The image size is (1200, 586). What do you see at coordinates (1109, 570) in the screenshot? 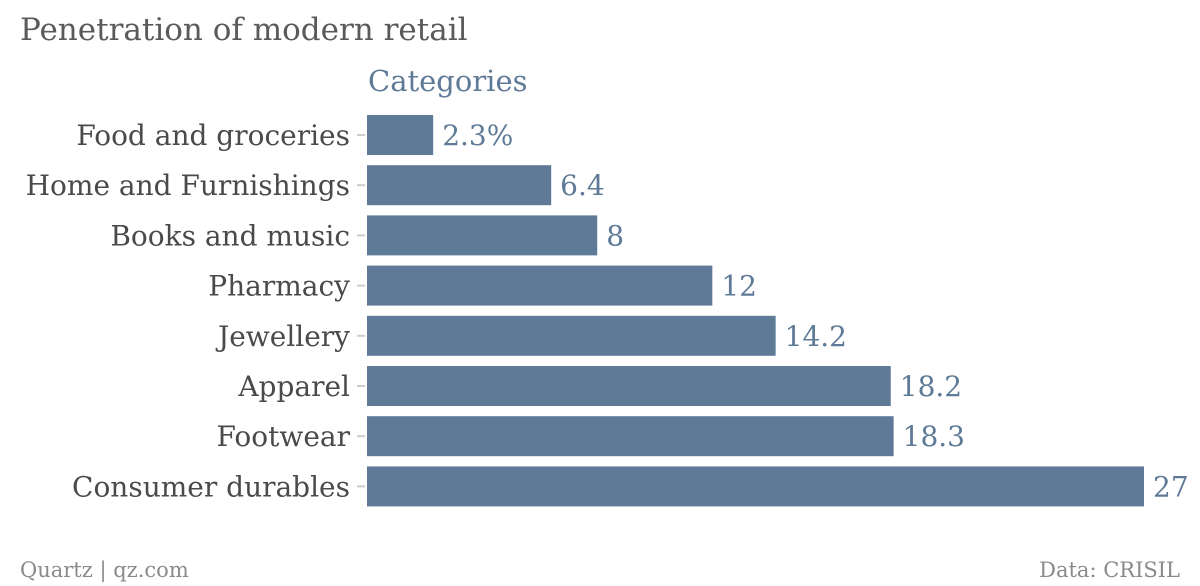
I see `footer-source: Data: CRISIL` at bounding box center [1109, 570].